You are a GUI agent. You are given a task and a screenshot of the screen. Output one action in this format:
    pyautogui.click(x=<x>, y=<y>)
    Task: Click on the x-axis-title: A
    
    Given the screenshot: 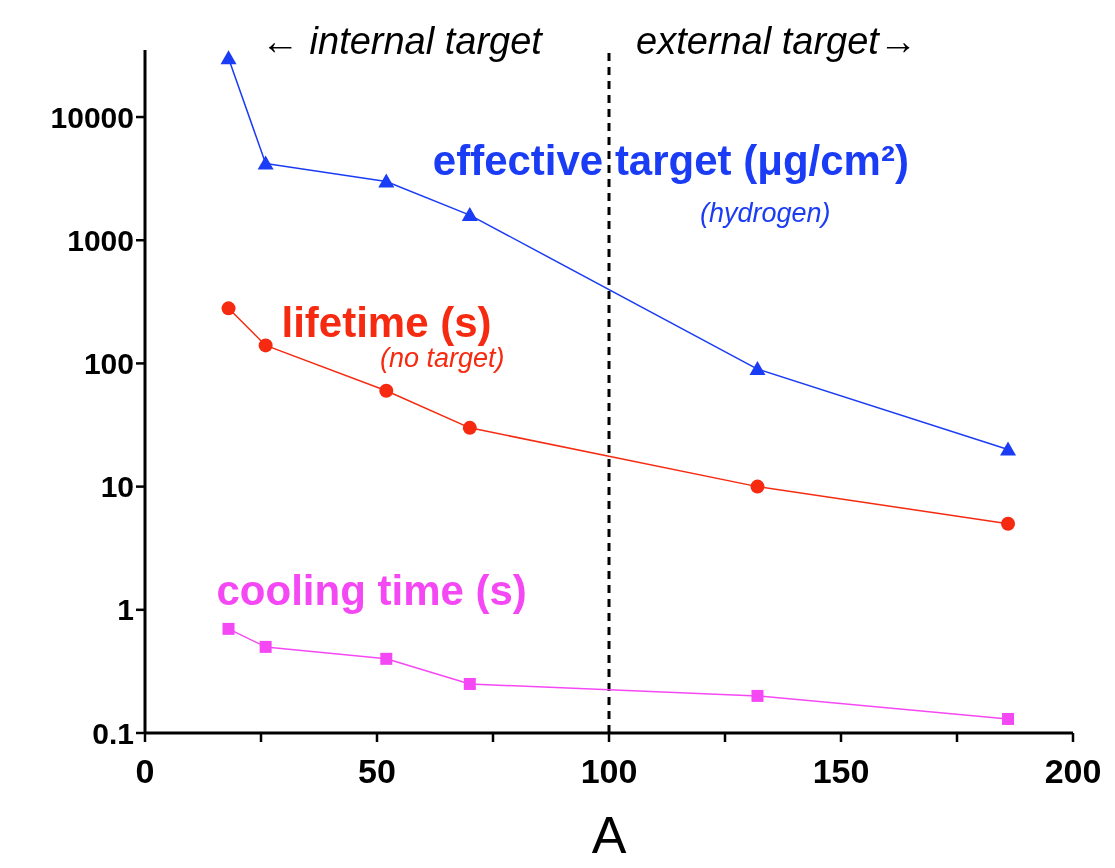 What is the action you would take?
    pyautogui.click(x=609, y=835)
    